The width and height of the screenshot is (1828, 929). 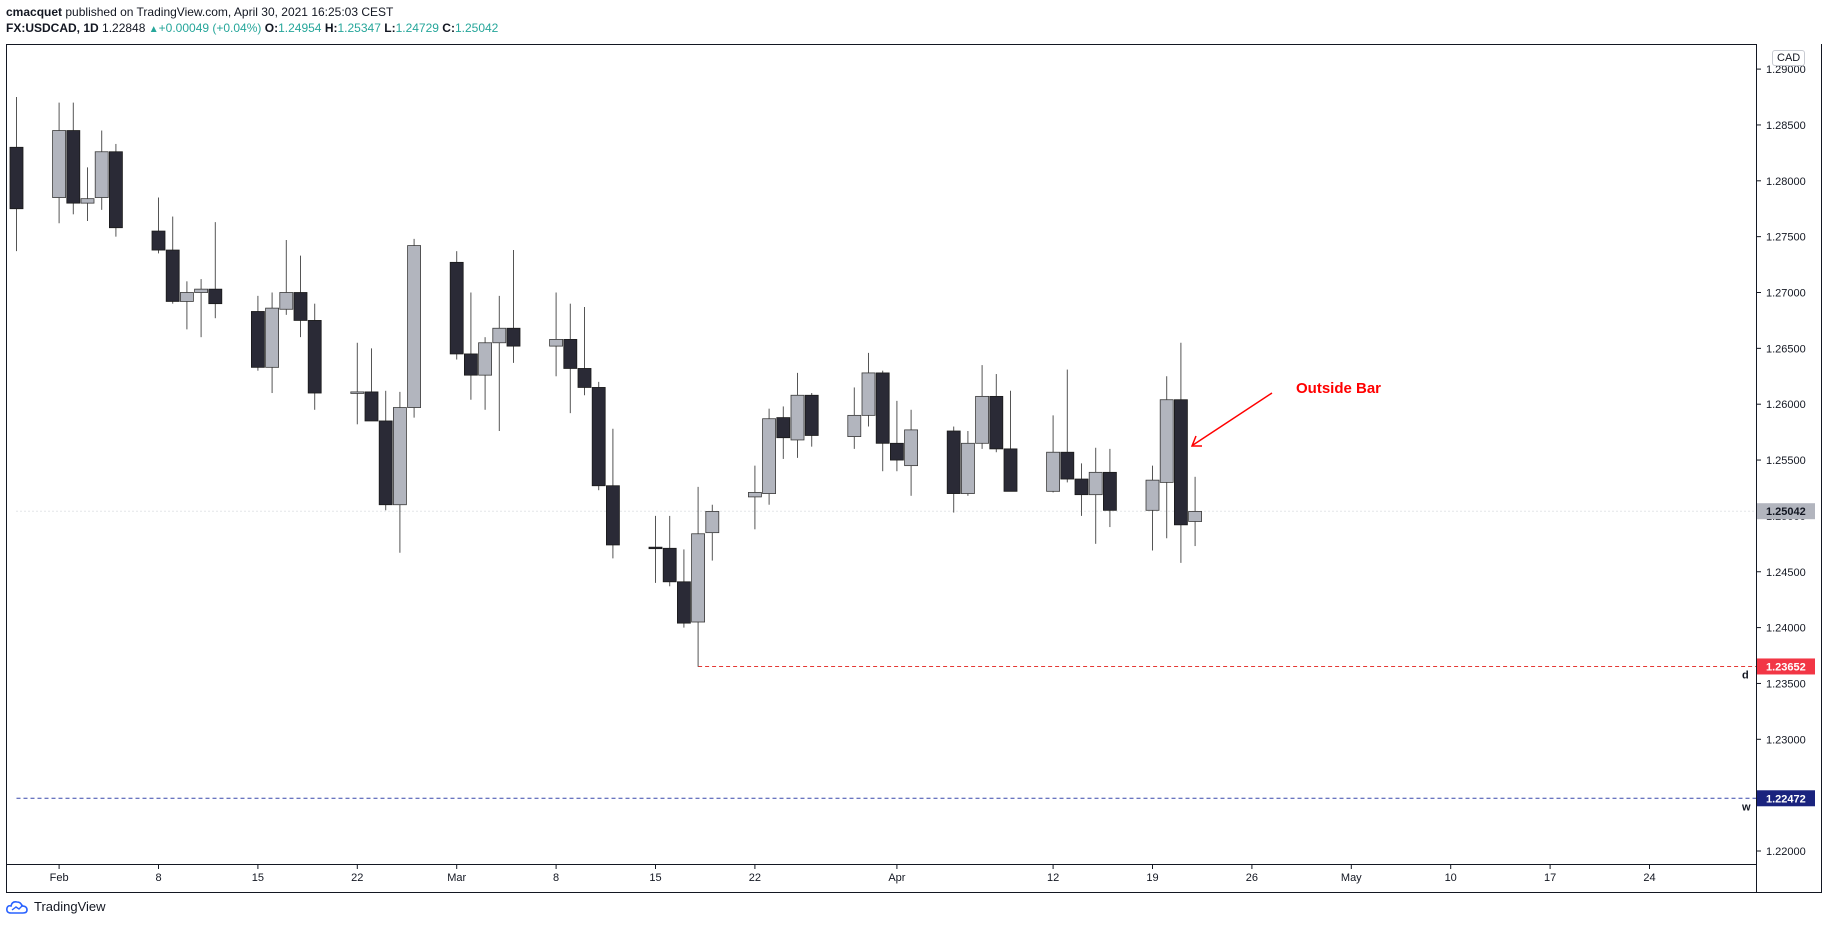 I want to click on price-label-text: 1.23652, so click(x=1786, y=667).